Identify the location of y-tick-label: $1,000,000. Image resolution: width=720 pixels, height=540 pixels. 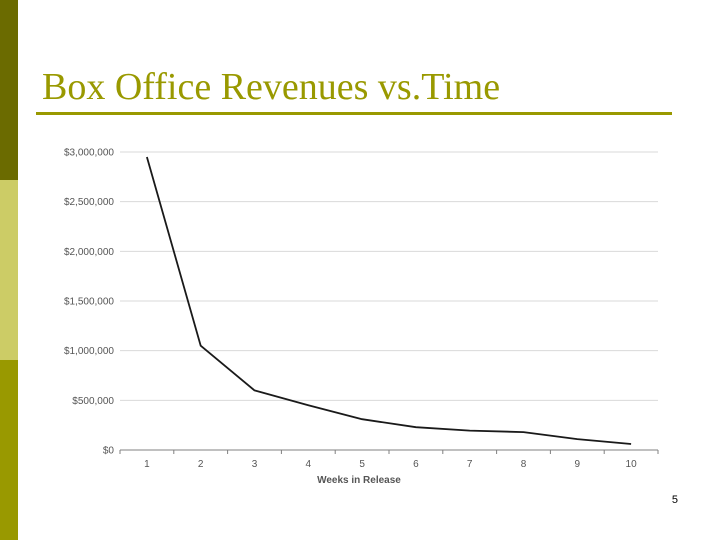
(89, 351).